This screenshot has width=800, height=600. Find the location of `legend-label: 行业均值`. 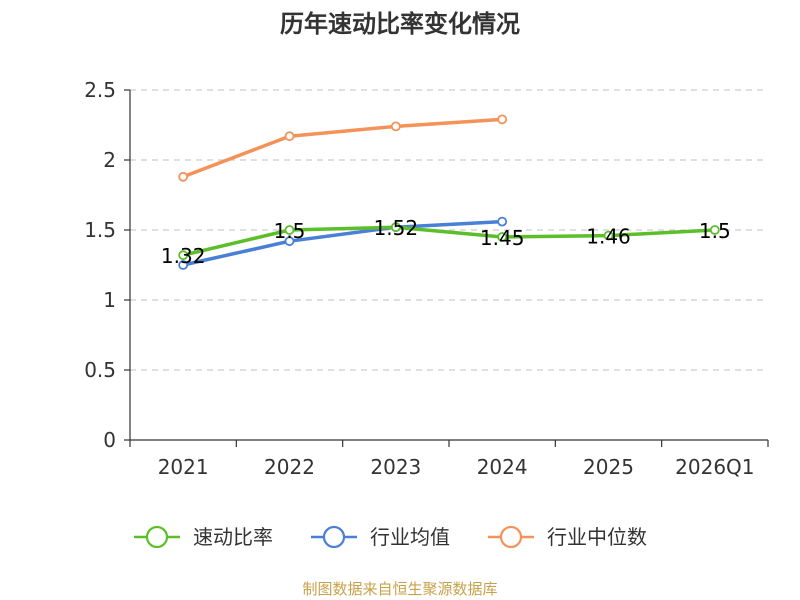

legend-label: 行业均值 is located at coordinates (410, 537).